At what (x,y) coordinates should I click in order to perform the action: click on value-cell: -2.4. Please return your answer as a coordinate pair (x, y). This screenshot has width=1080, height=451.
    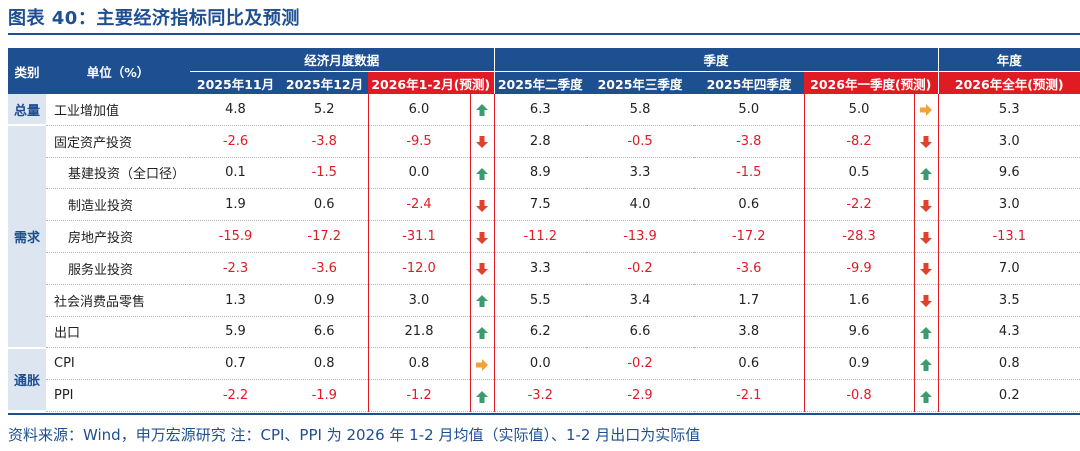
    Looking at the image, I should click on (419, 205).